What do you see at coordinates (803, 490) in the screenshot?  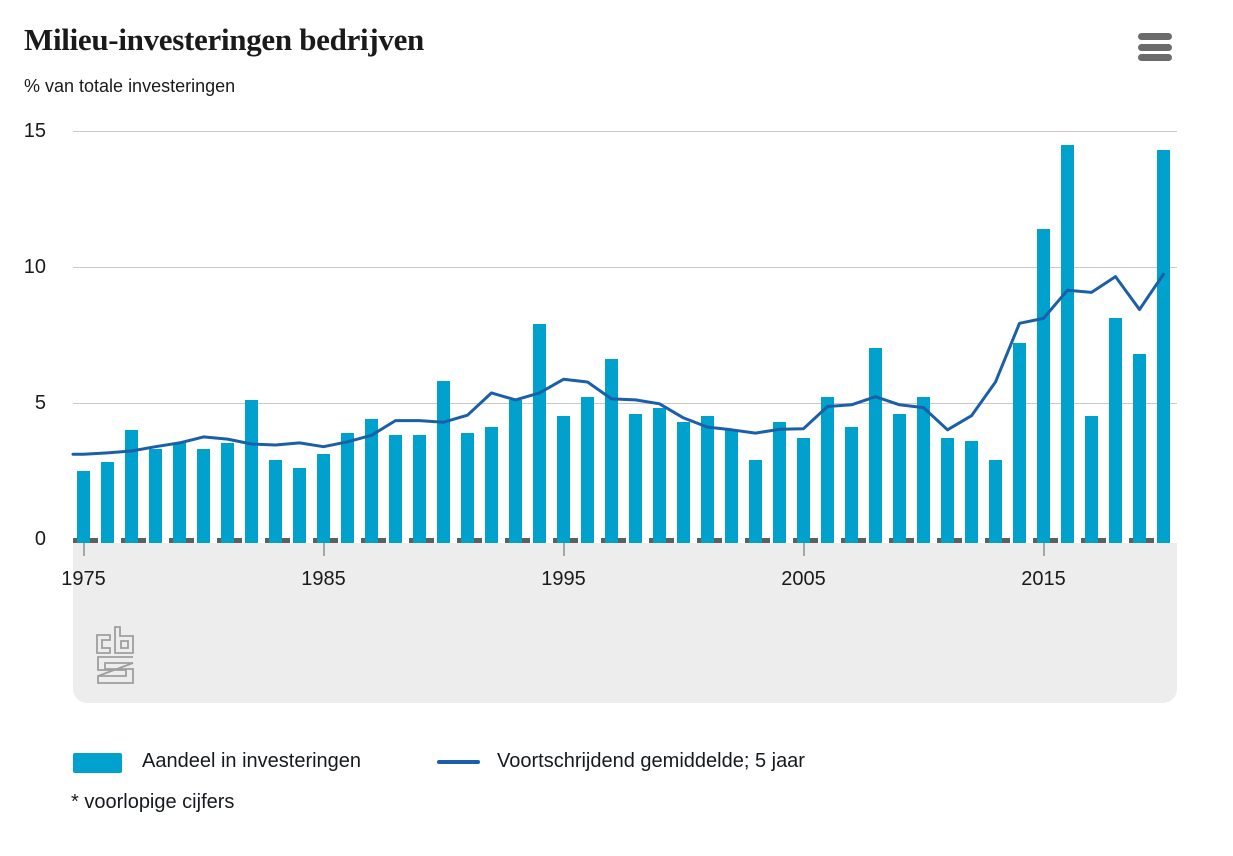 I see `bar-2005` at bounding box center [803, 490].